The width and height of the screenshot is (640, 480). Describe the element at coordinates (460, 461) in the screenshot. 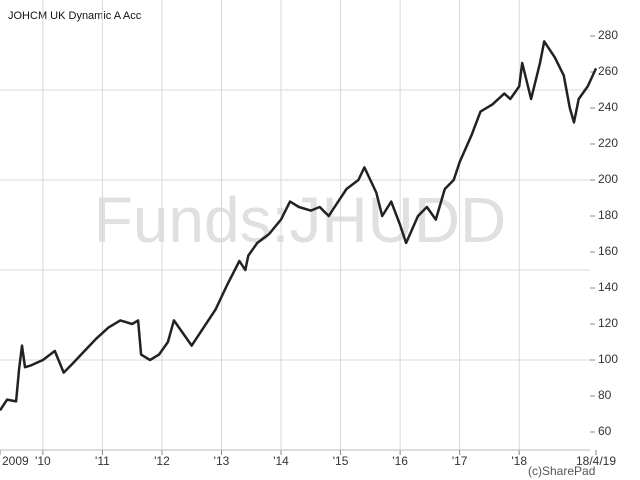

I see `x-tick-label: '17` at that location.